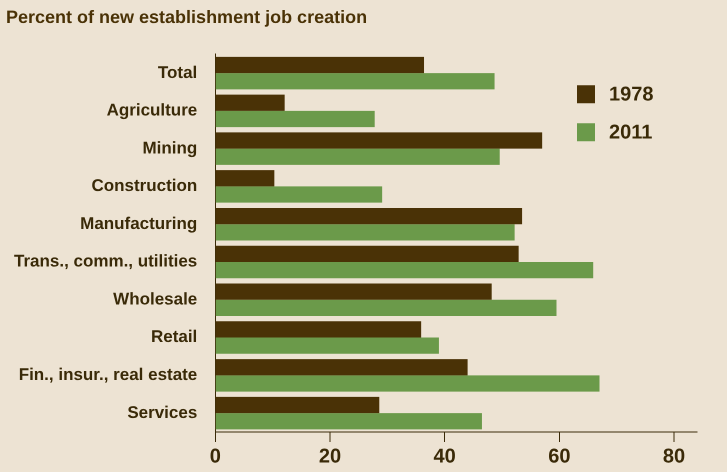  I want to click on x-tick-label: 0, so click(215, 457).